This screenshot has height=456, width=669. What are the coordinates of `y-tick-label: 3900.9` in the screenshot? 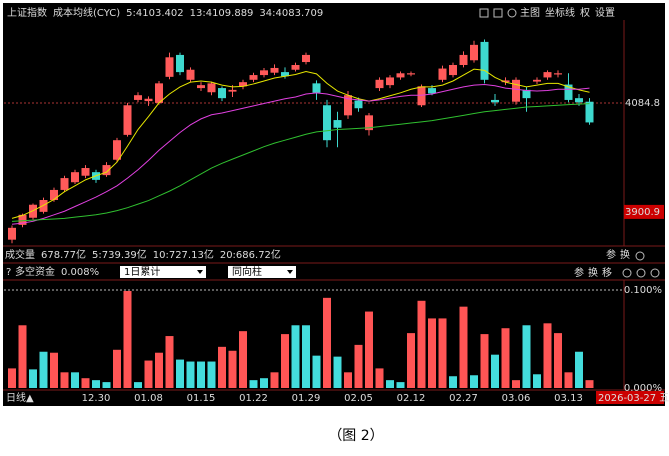 It's located at (642, 212).